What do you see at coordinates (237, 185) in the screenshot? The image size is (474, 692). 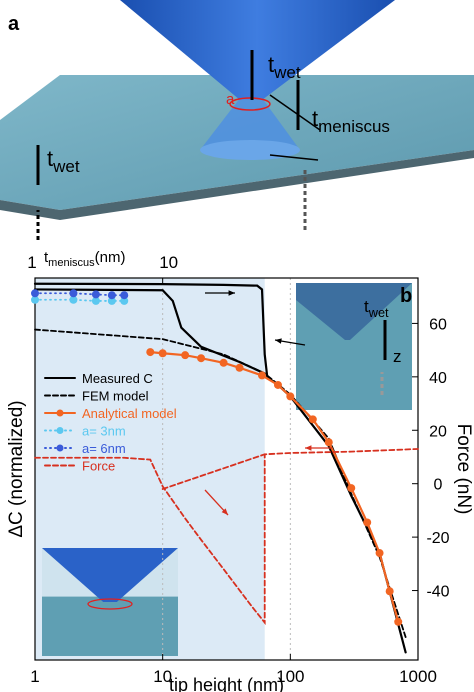 I see `slab-edge` at bounding box center [237, 185].